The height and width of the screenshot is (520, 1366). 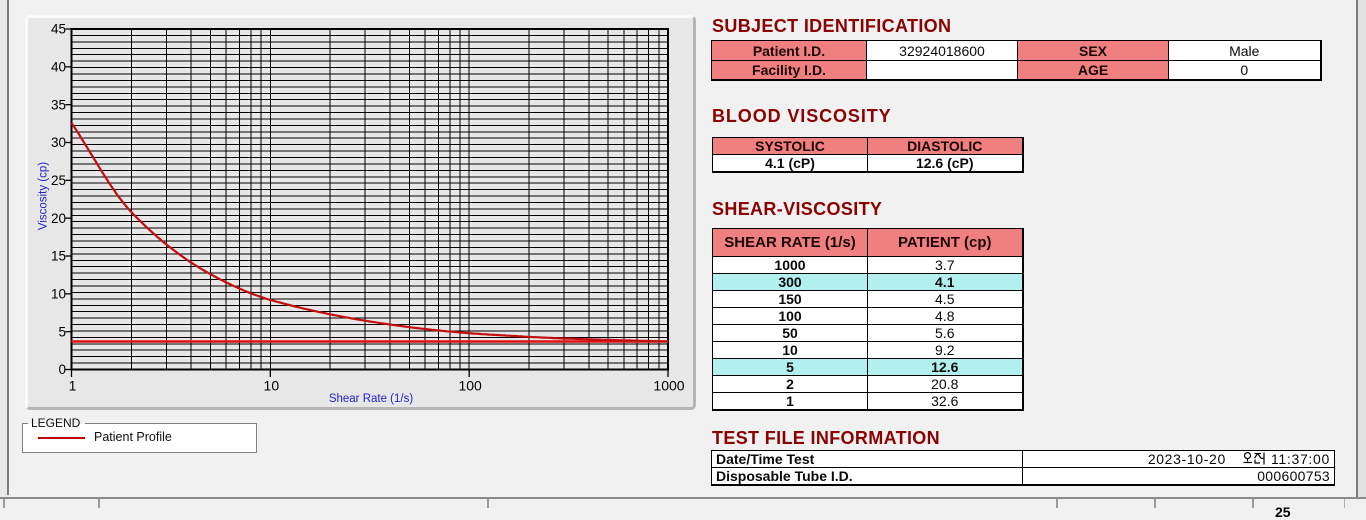 I want to click on svg-text: 25, so click(x=58, y=180).